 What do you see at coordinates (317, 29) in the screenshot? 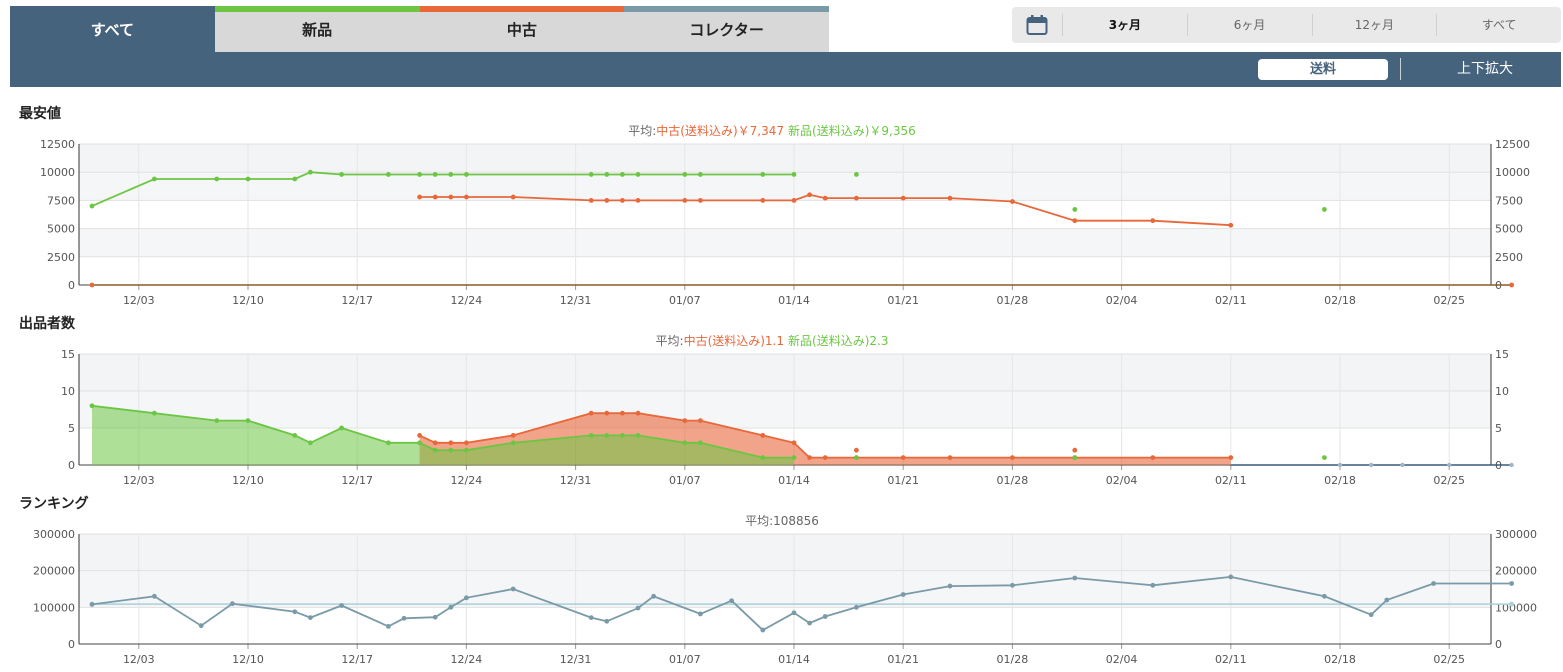
I see `tab-new: 新品` at bounding box center [317, 29].